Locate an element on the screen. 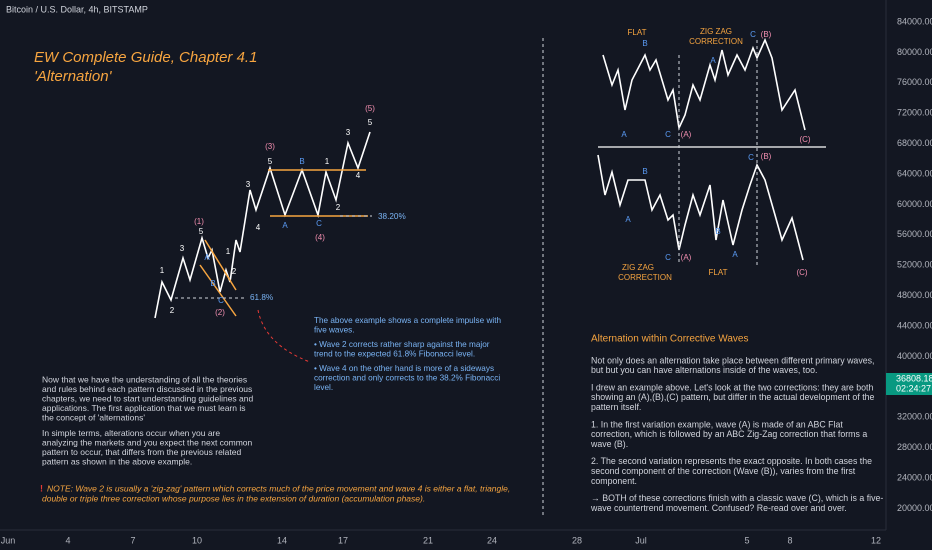 Image resolution: width=932 pixels, height=550 pixels. note-marker: ! is located at coordinates (41, 488).